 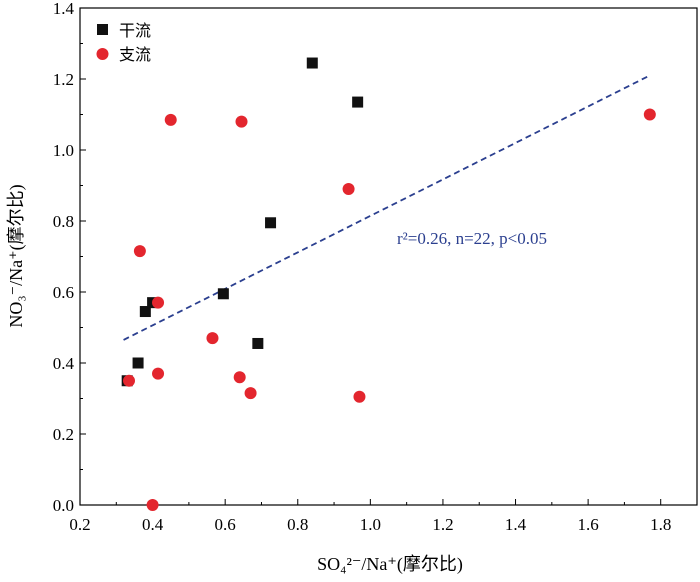 What do you see at coordinates (153, 524) in the screenshot?
I see `x-tick-label: 0.4` at bounding box center [153, 524].